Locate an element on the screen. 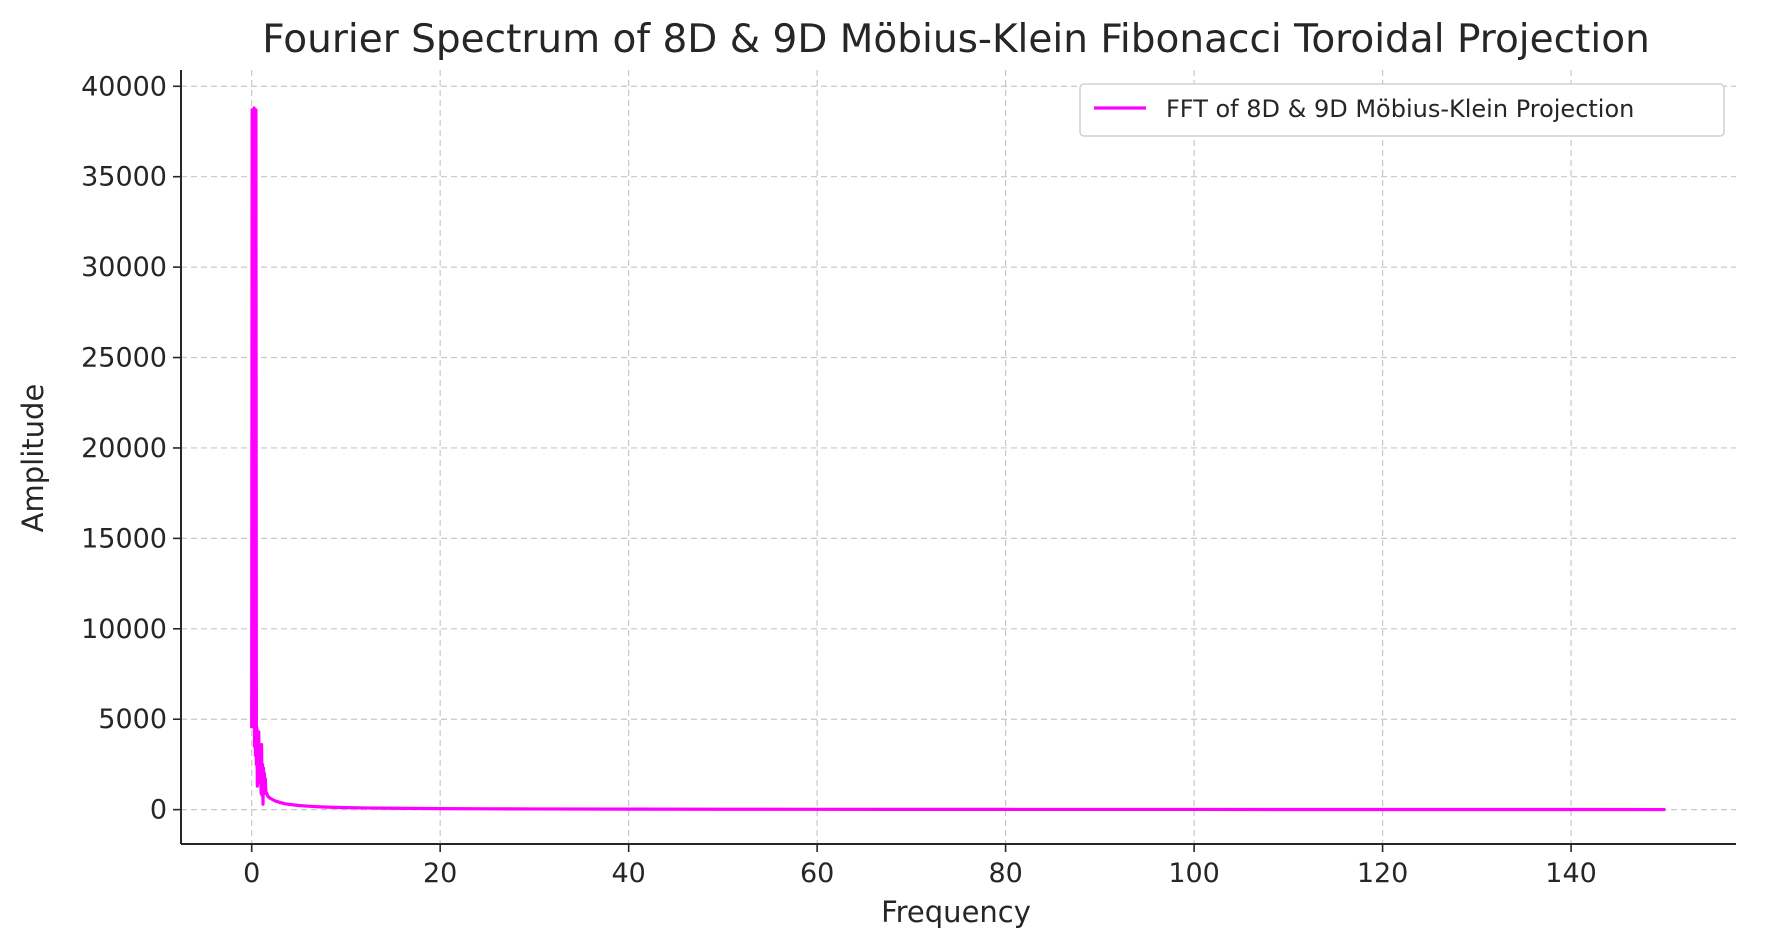 This screenshot has width=1766, height=947. legend-label: FFT of 8D & 9D Möbius-Klein Projection is located at coordinates (1400, 109).